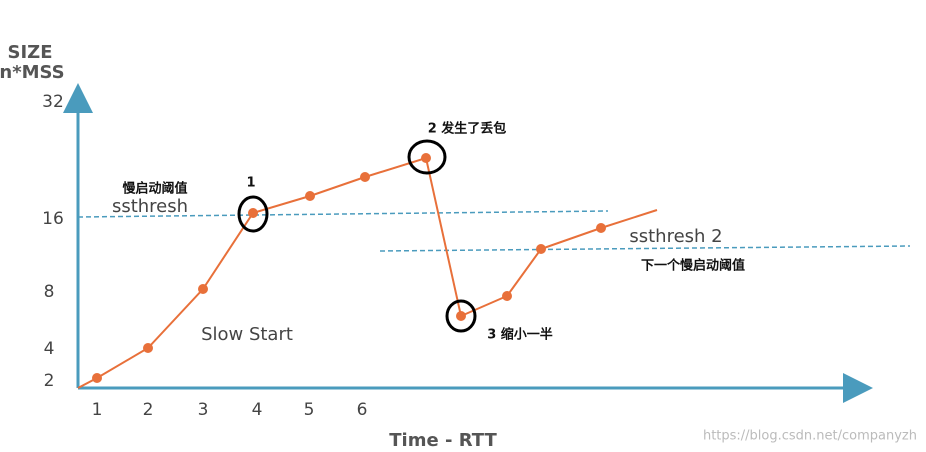 The image size is (926, 452). Describe the element at coordinates (443, 440) in the screenshot. I see `x-title: Time - RTT` at that location.